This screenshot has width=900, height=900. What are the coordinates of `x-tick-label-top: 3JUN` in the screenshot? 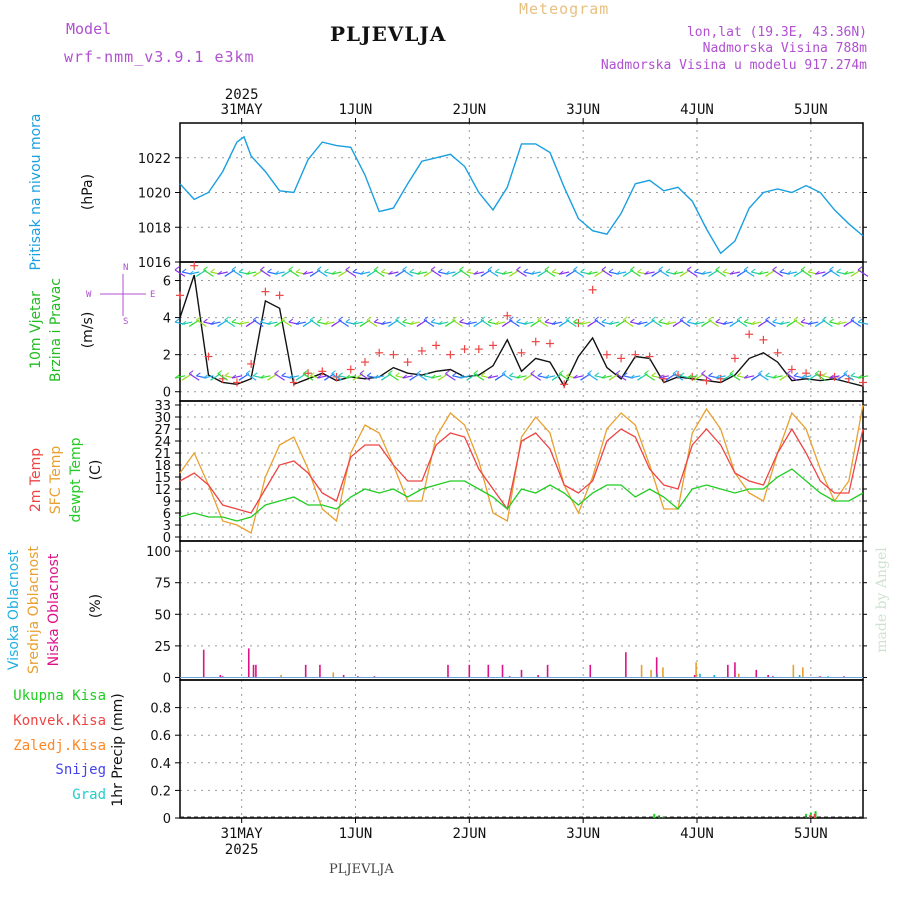 It's located at (583, 110).